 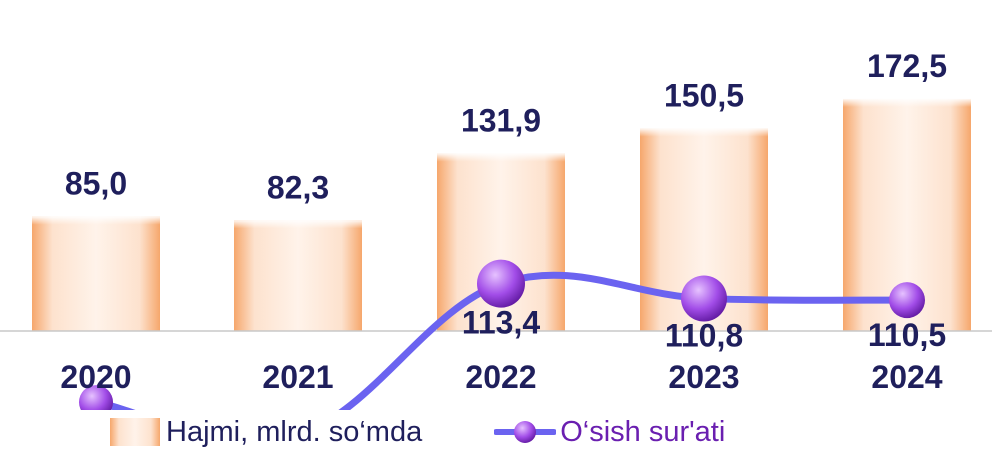 I want to click on growth-value-label: 110,8, so click(x=704, y=335).